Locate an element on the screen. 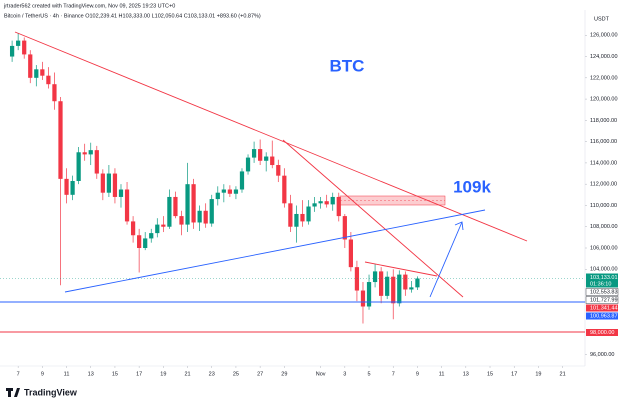 The width and height of the screenshot is (625, 407). x-tick-label: 17 is located at coordinates (139, 374).